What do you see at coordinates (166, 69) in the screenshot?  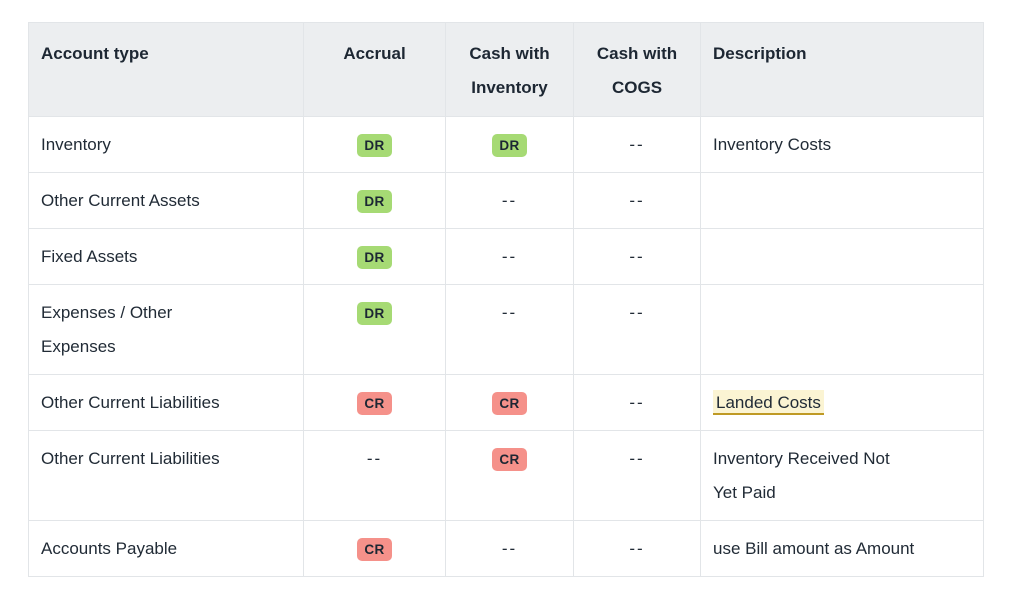 I see `column-header-account-type: Account type` at bounding box center [166, 69].